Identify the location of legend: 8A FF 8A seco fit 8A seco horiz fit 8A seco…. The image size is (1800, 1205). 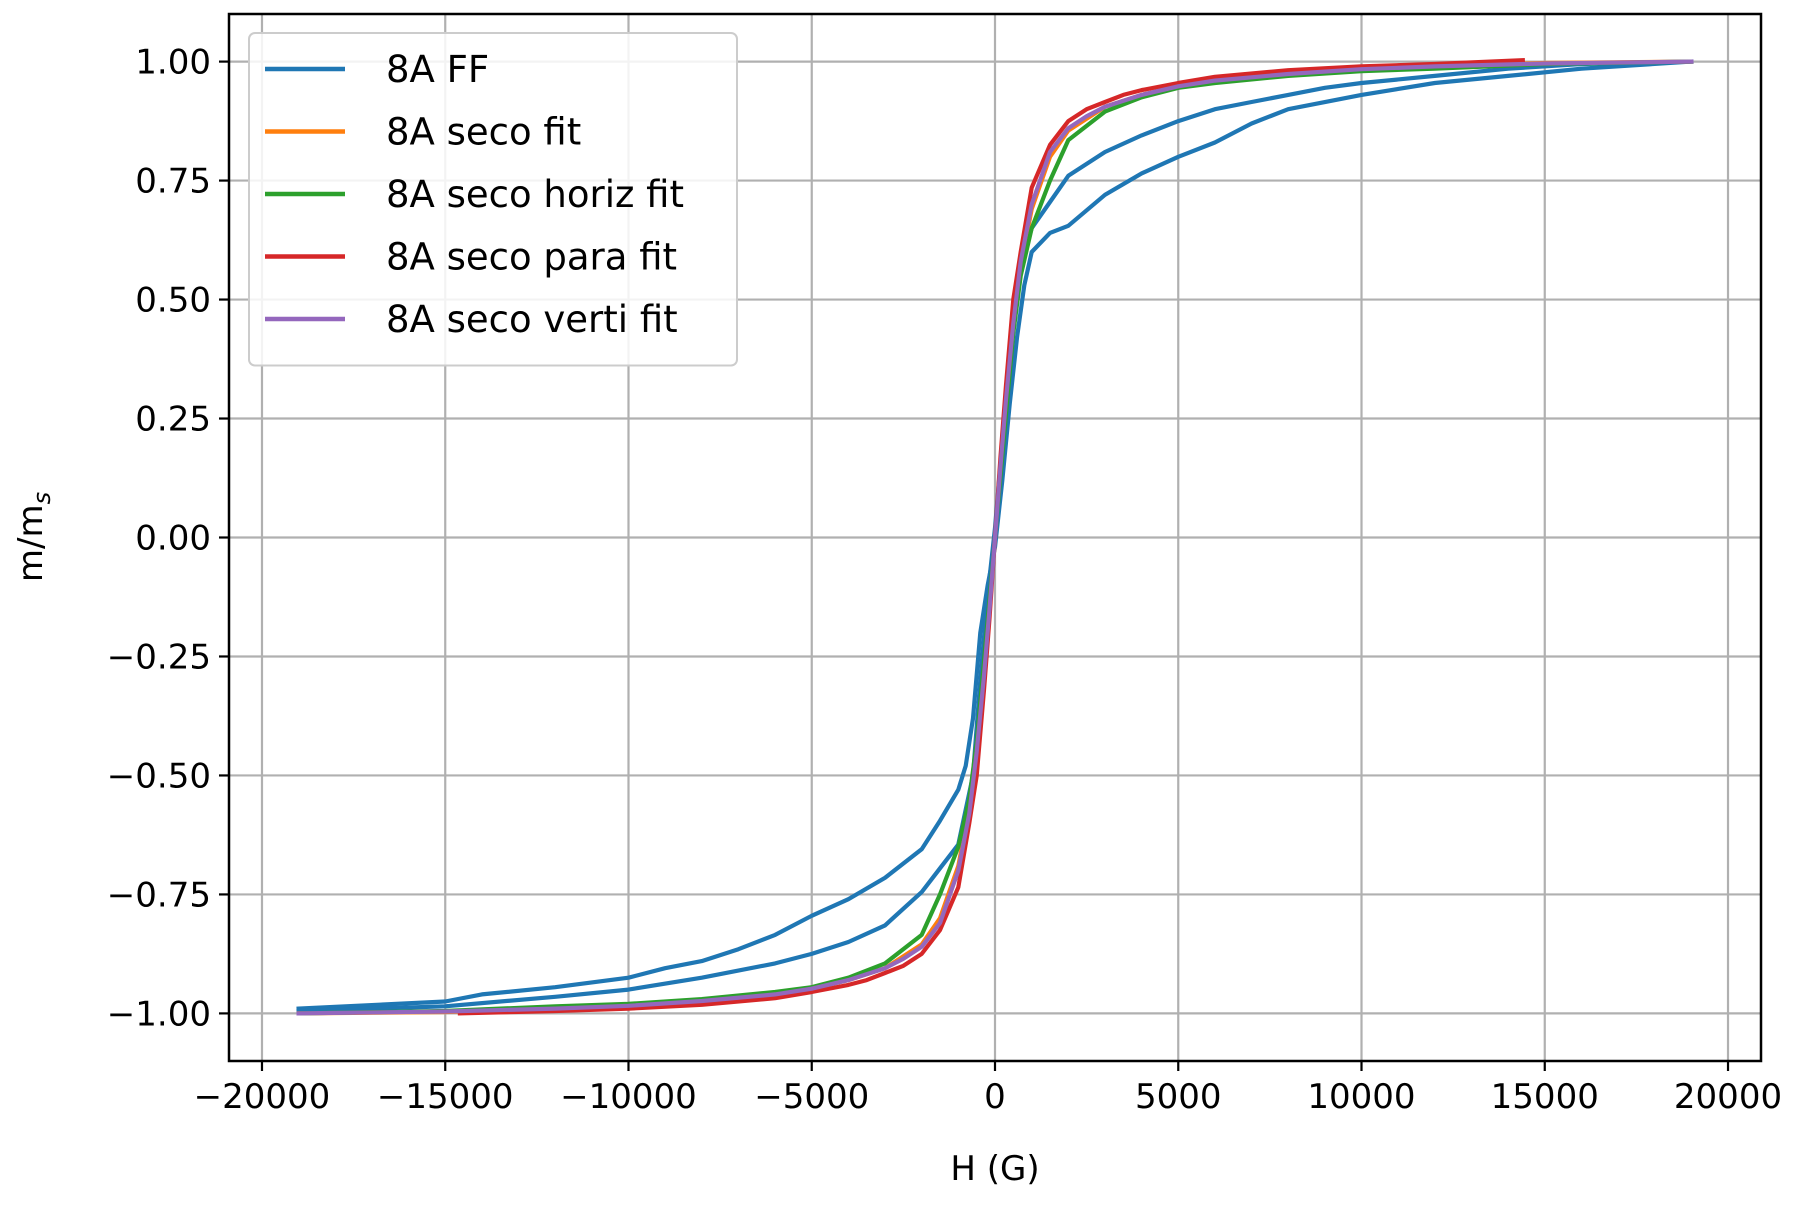
(493, 199).